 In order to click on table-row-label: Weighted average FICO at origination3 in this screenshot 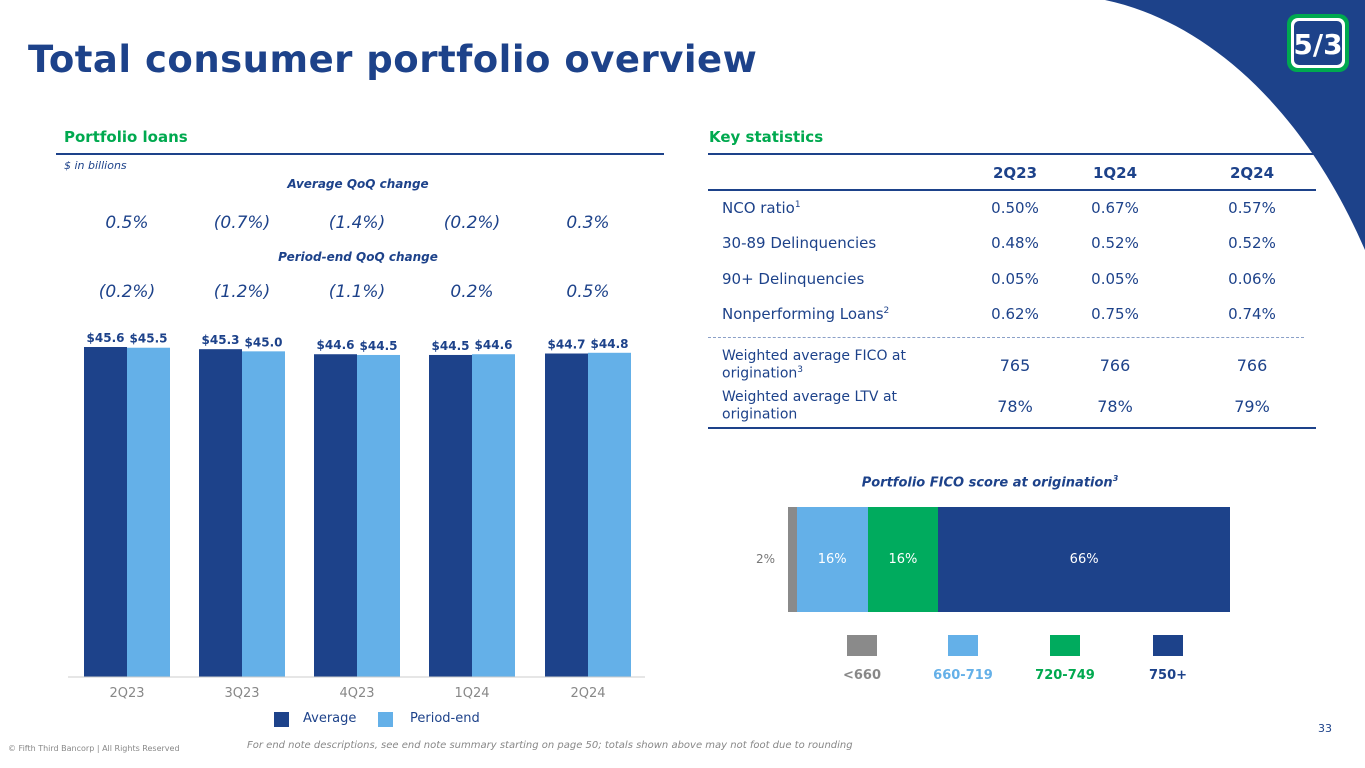, I will do `click(827, 365)`.